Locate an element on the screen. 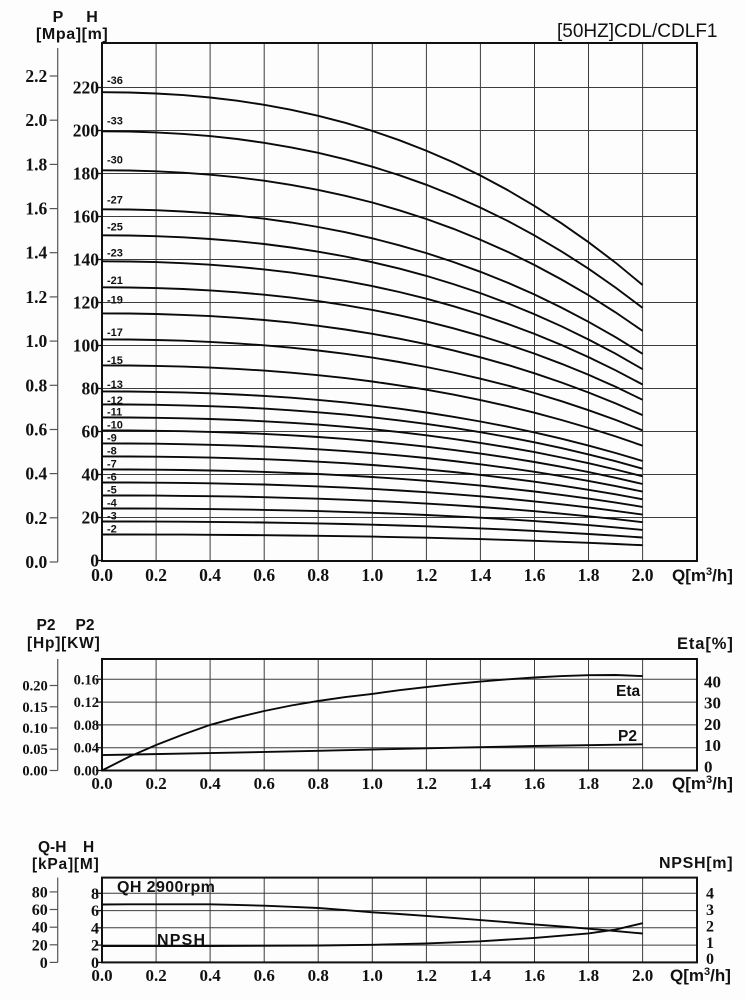 The image size is (745, 1005). svg-text: 30 is located at coordinates (712, 703).